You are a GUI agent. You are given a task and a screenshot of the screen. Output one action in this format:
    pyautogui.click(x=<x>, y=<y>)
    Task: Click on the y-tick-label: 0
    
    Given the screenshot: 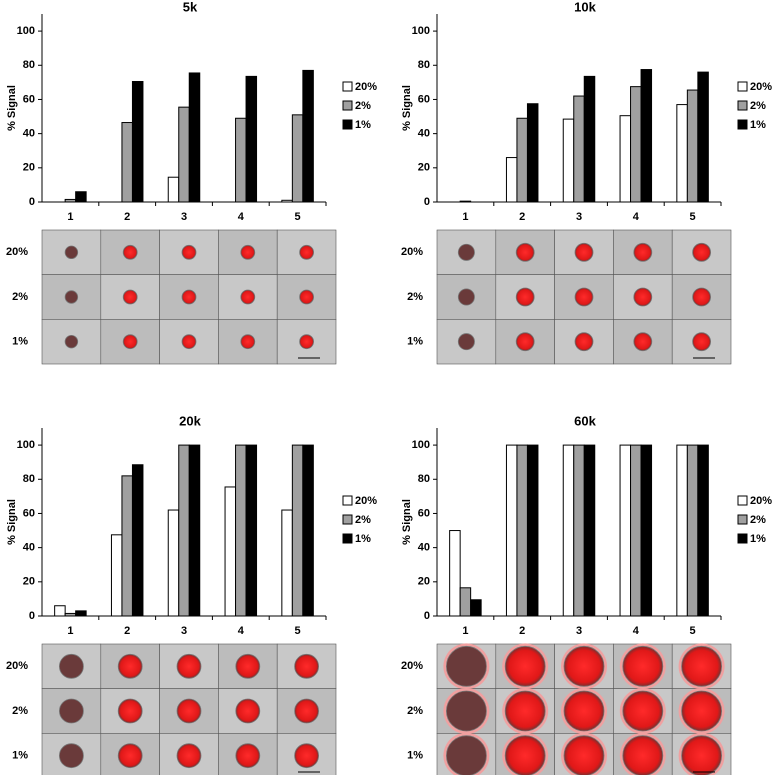 What is the action you would take?
    pyautogui.click(x=32, y=616)
    